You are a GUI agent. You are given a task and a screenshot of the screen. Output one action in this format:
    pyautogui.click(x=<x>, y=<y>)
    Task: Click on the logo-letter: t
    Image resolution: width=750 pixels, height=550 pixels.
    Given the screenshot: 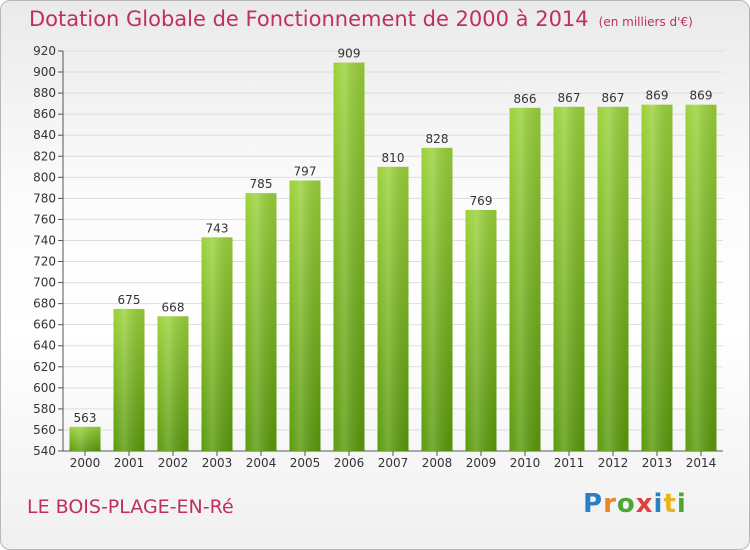 What is the action you would take?
    pyautogui.click(x=670, y=504)
    